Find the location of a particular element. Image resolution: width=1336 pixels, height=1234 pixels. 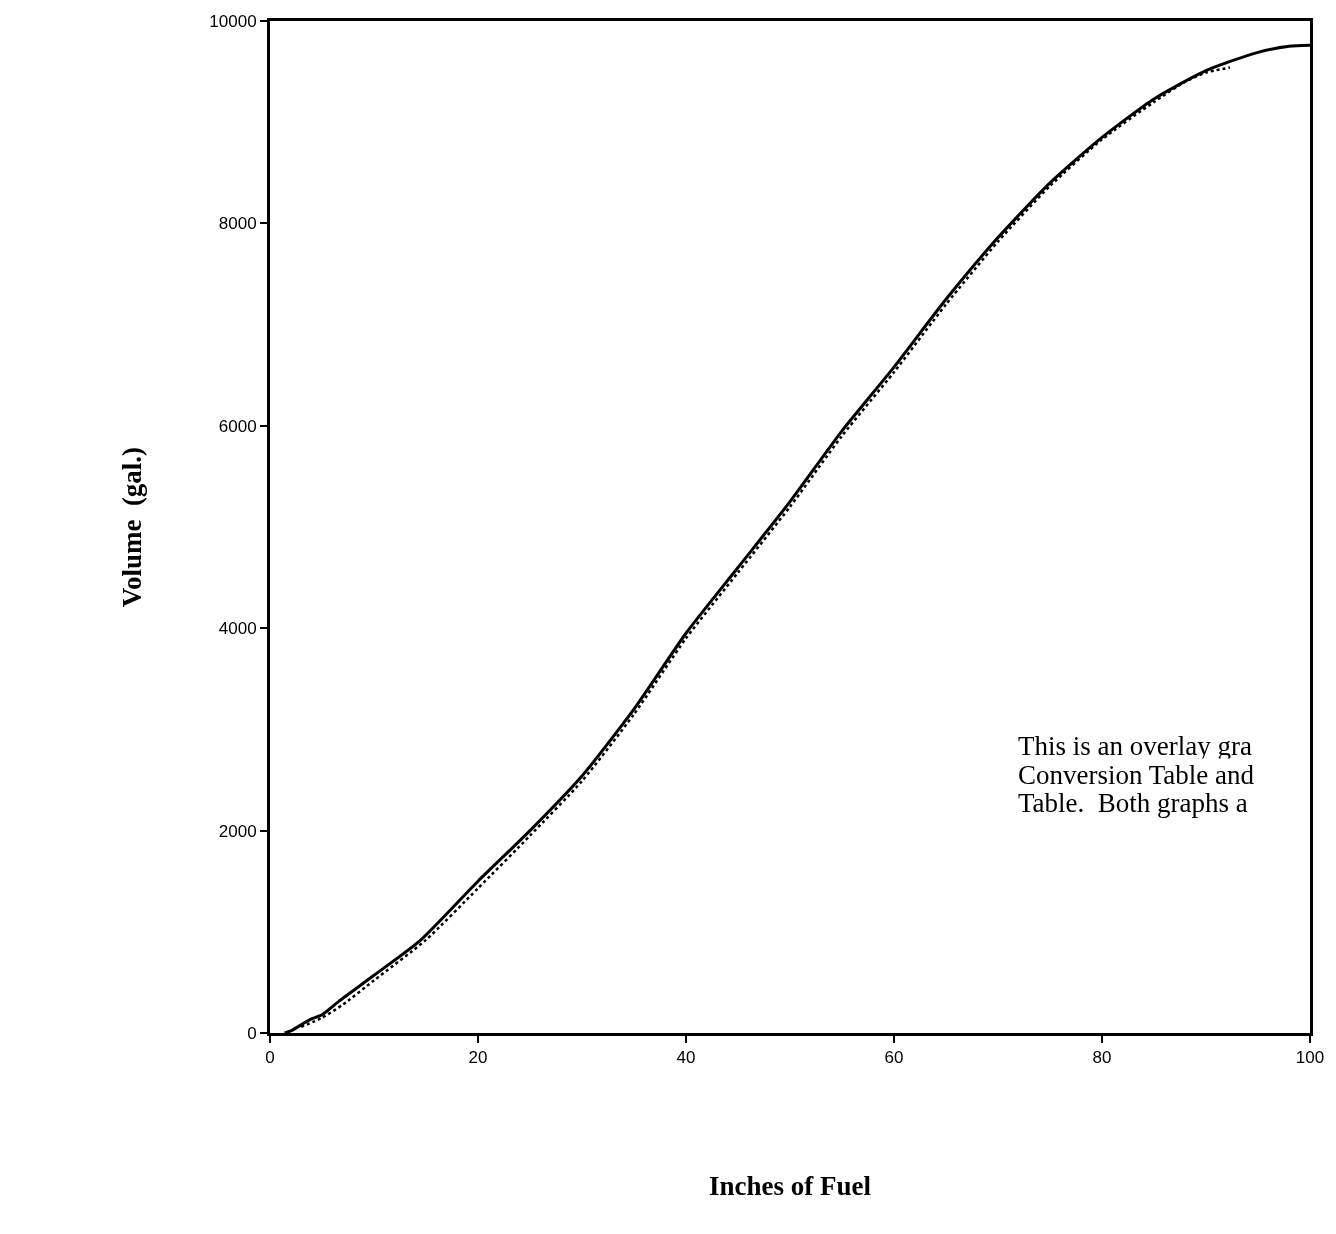

y-tick-label: 4000 is located at coordinates (237, 629).